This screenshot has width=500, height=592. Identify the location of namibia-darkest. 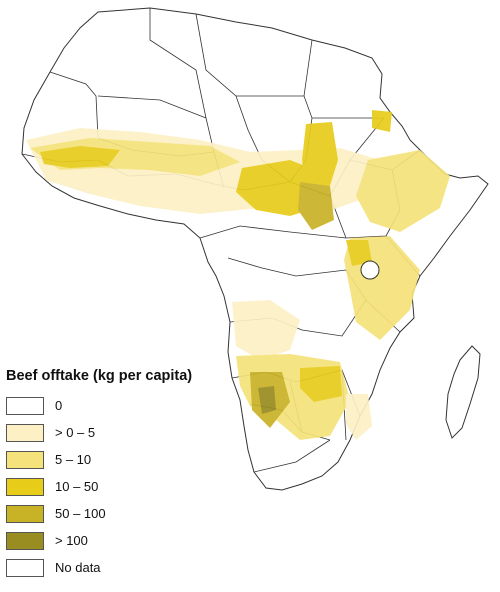
(267, 400).